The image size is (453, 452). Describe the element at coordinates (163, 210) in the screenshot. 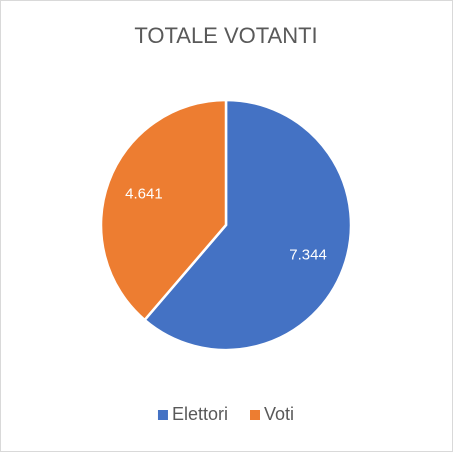

I see `pie-slice` at that location.